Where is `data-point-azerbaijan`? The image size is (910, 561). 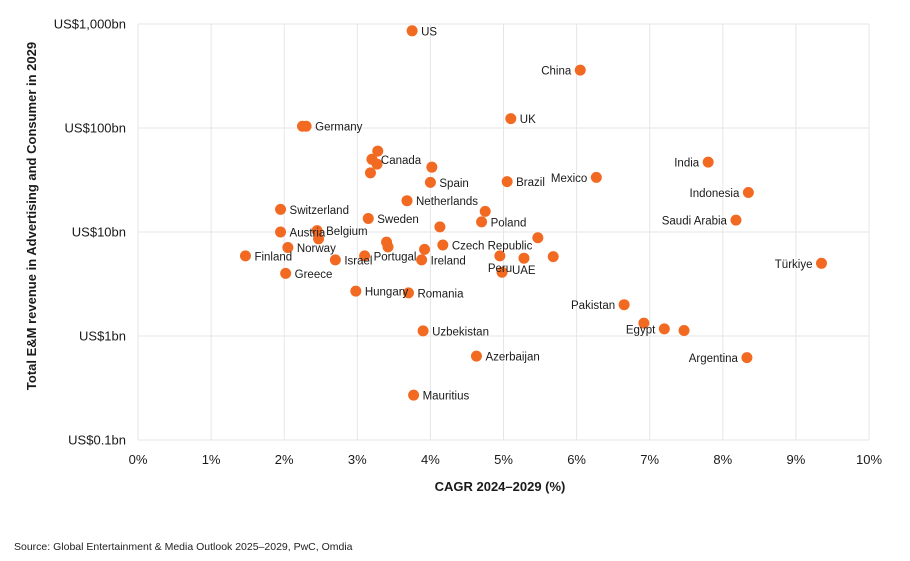
data-point-azerbaijan is located at coordinates (476, 356).